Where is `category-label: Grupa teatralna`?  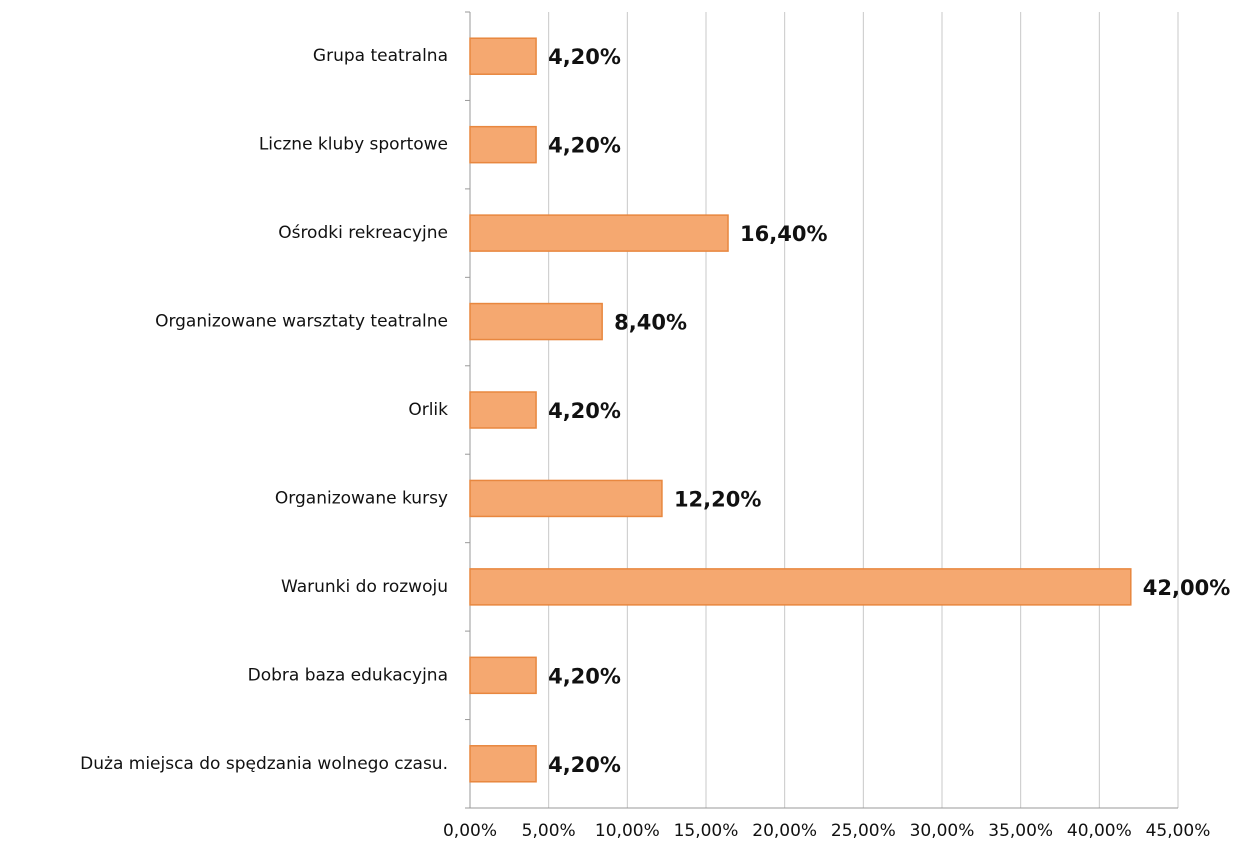 category-label: Grupa teatralna is located at coordinates (380, 56).